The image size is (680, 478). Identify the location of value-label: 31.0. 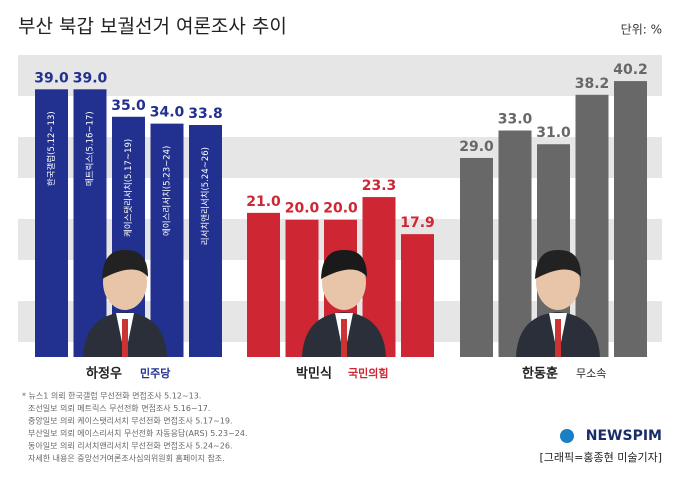
(553, 133).